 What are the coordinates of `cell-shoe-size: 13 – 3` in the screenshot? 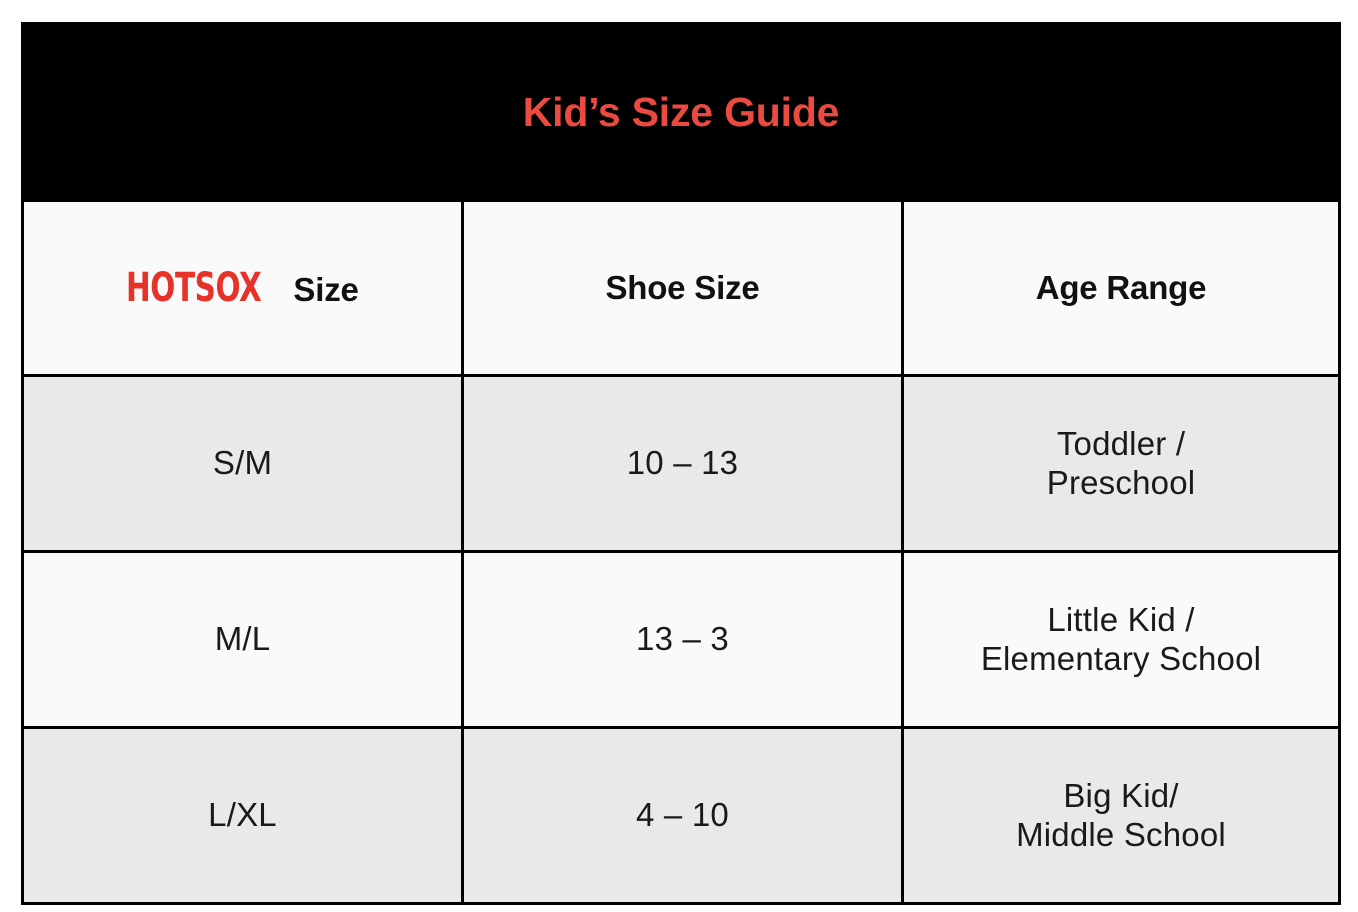 It's located at (682, 640).